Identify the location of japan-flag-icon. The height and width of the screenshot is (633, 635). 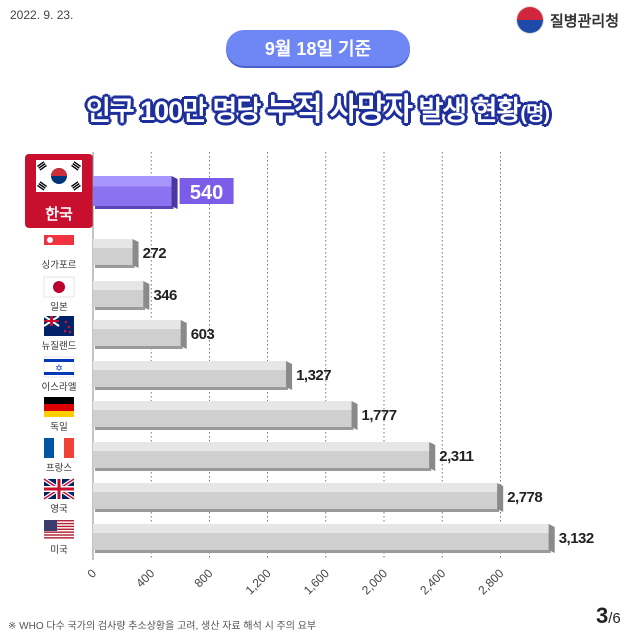
(59, 287).